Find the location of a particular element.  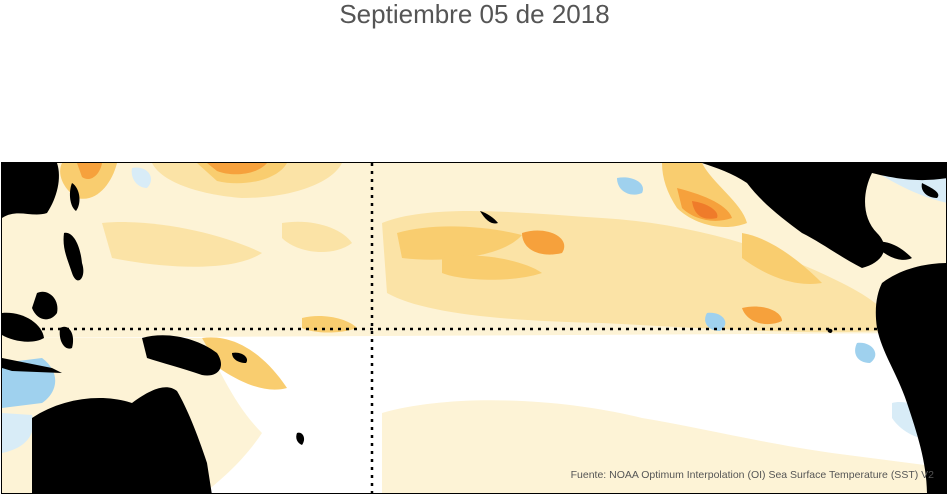

land-new-guinea is located at coordinates (182, 355).